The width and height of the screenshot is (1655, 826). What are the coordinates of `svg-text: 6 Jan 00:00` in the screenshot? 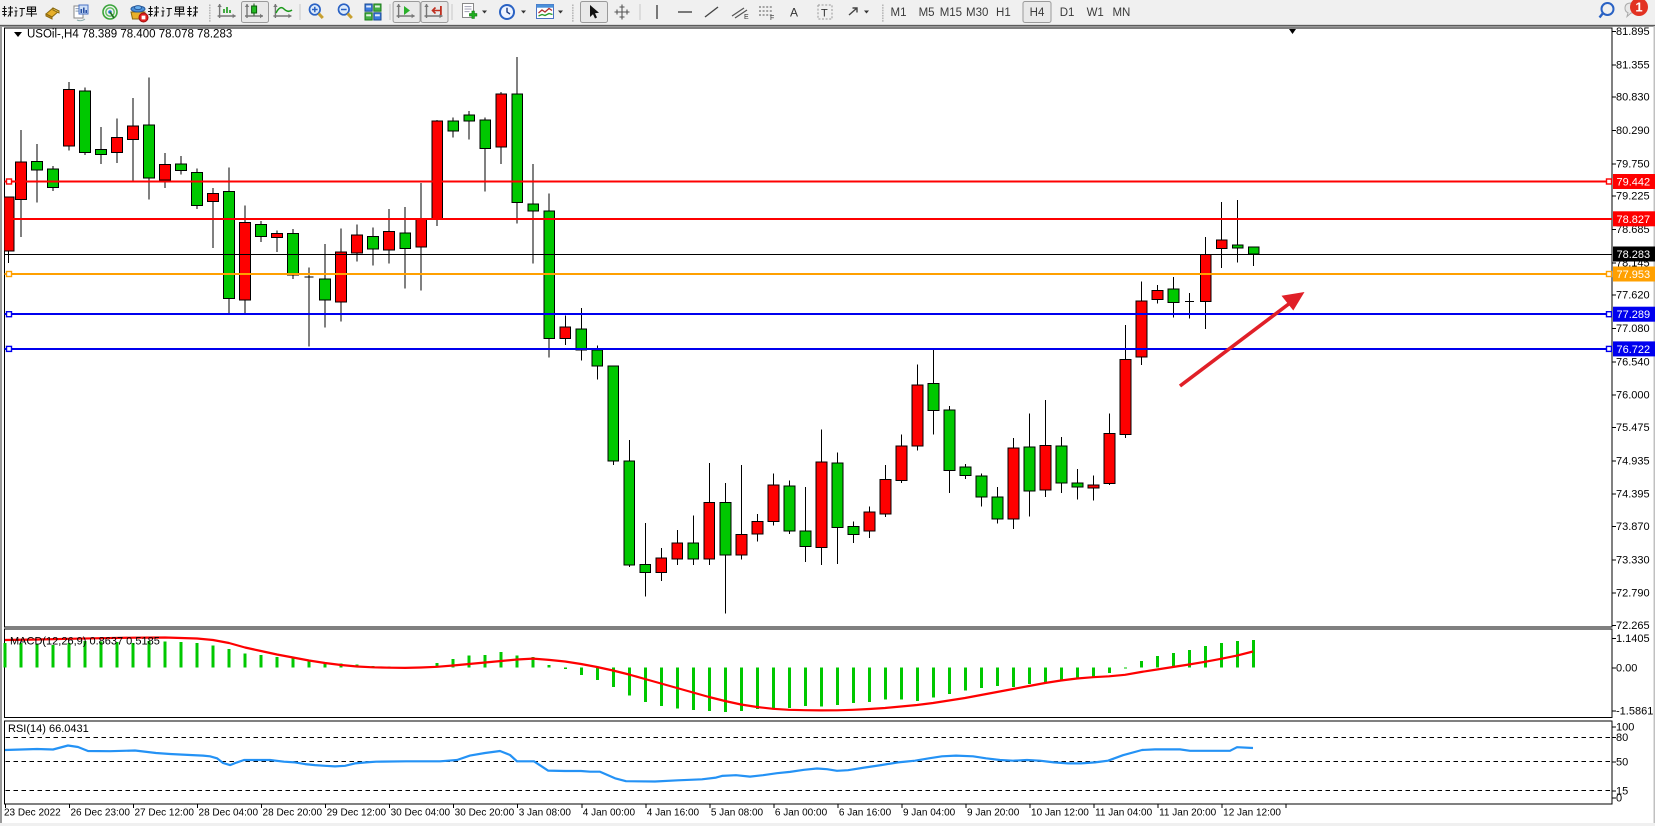 It's located at (801, 813).